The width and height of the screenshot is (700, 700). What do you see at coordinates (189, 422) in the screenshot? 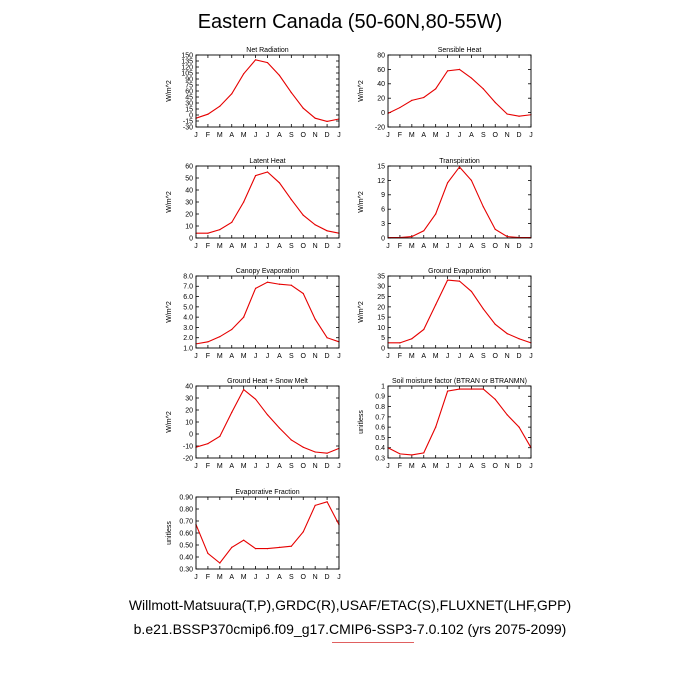
I see `y-tick-label: 10` at bounding box center [189, 422].